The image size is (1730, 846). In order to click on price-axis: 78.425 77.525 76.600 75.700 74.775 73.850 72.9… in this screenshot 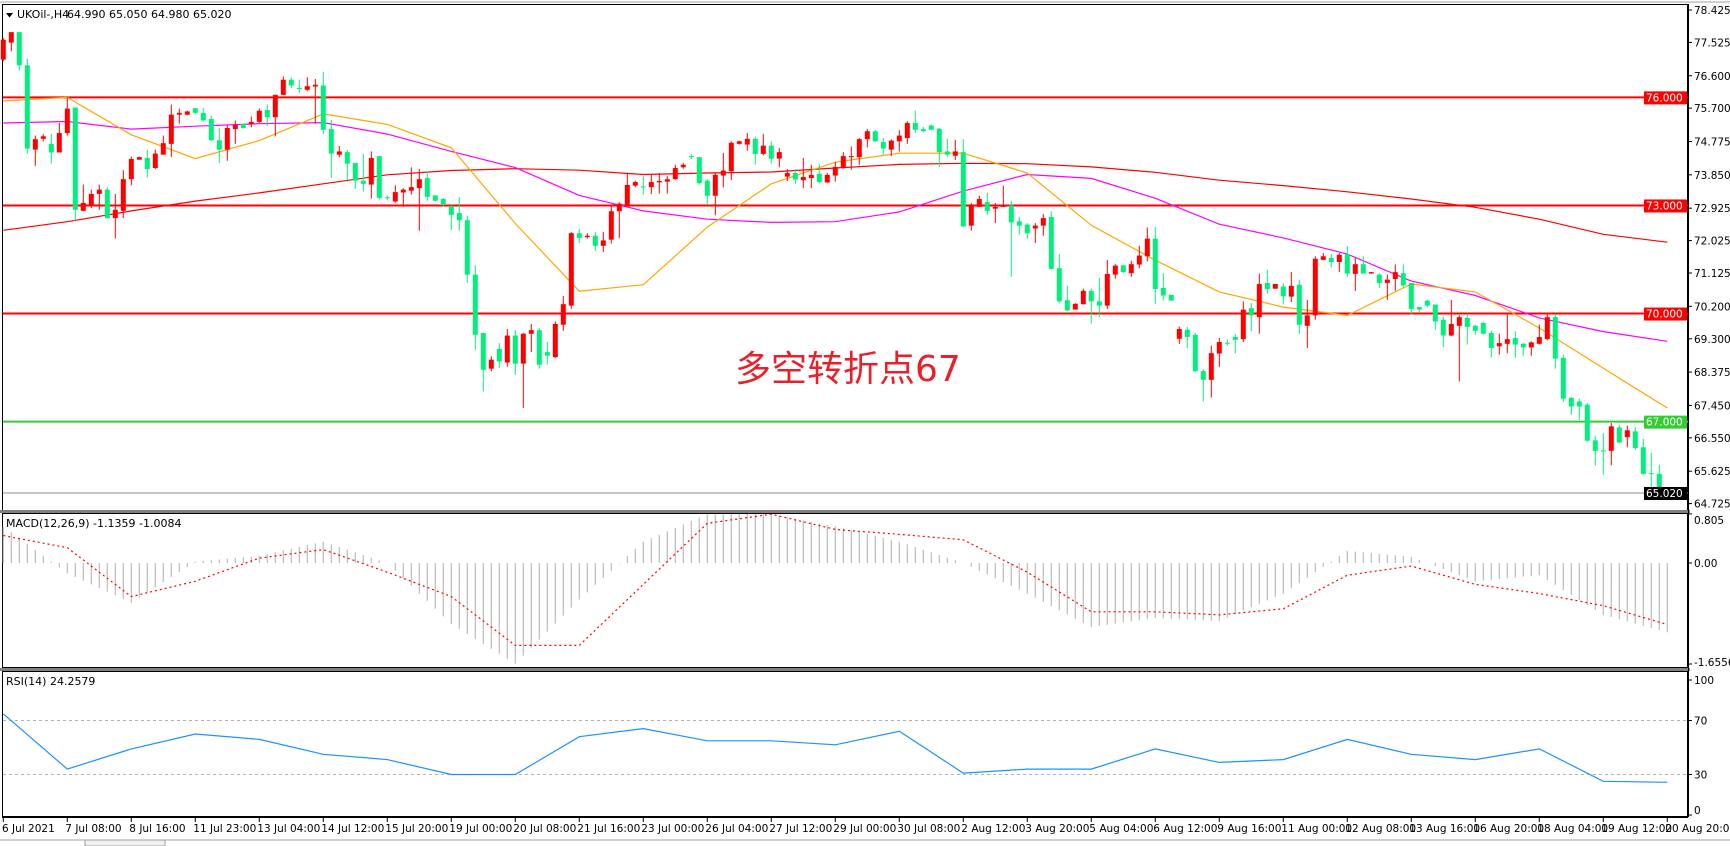, I will do `click(1709, 410)`.